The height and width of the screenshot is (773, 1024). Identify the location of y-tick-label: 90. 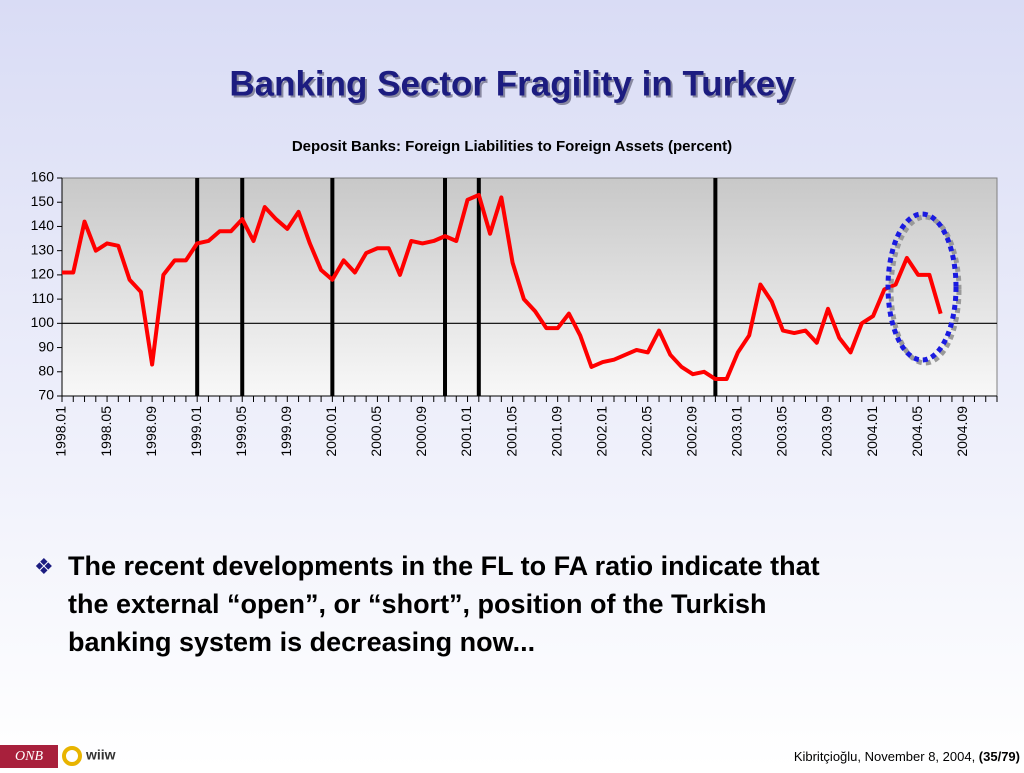
(46, 346).